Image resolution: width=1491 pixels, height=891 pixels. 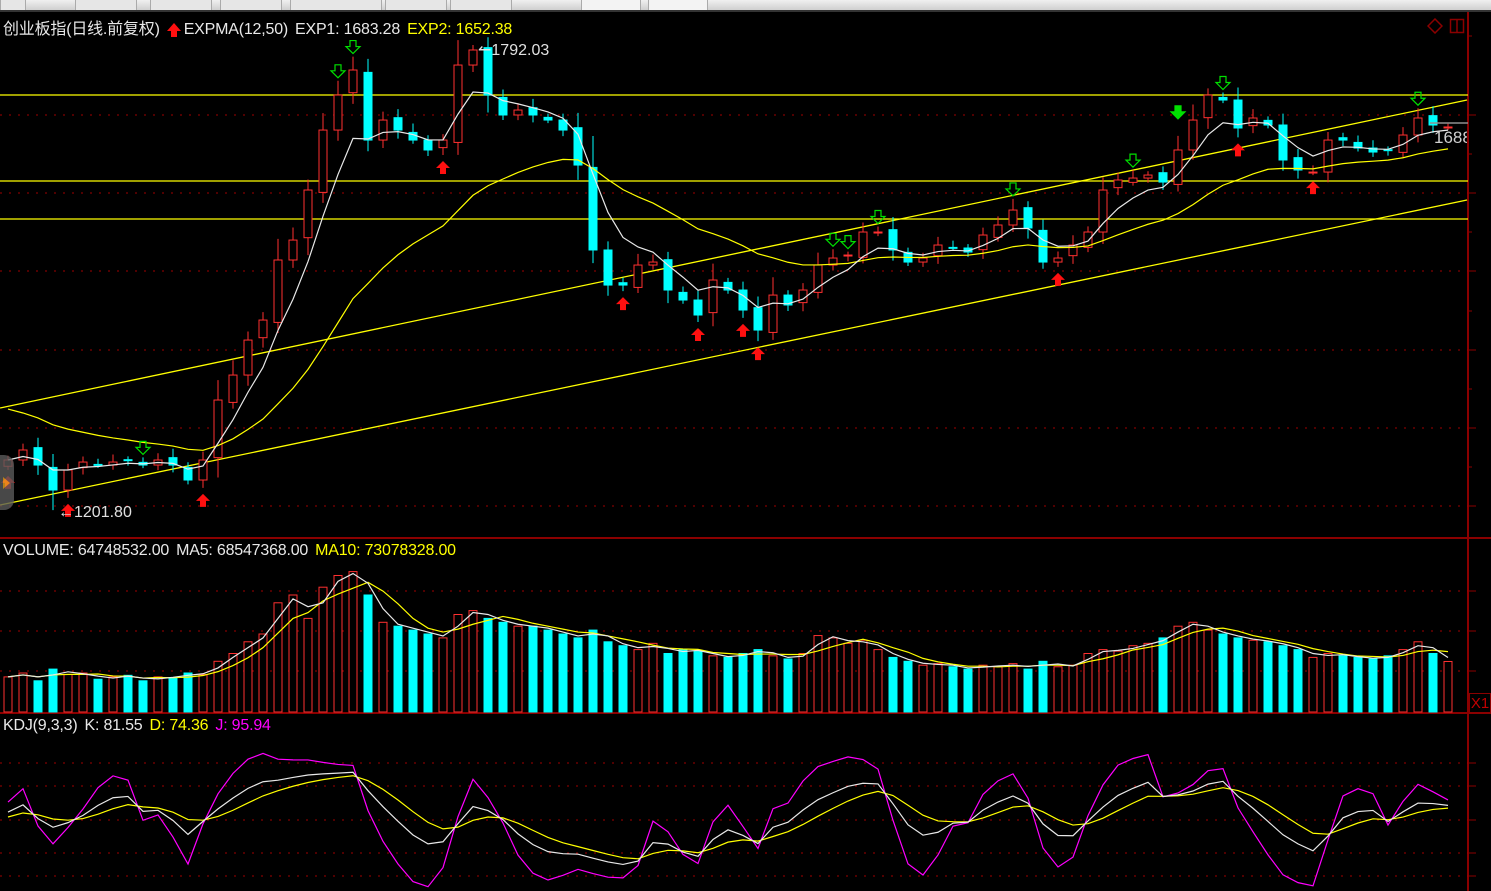 I want to click on exp2-value: EXP2: 1652.38, so click(x=460, y=29).